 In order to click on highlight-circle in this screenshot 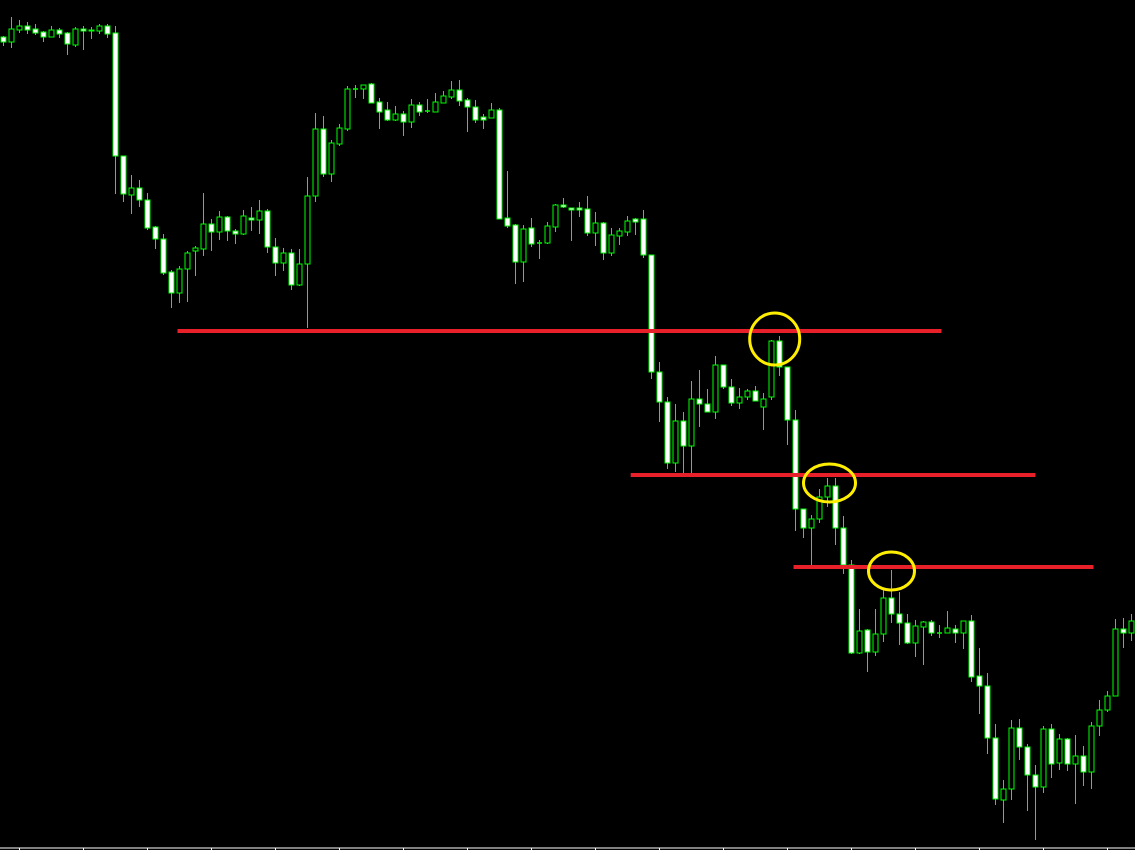, I will do `click(891, 571)`.